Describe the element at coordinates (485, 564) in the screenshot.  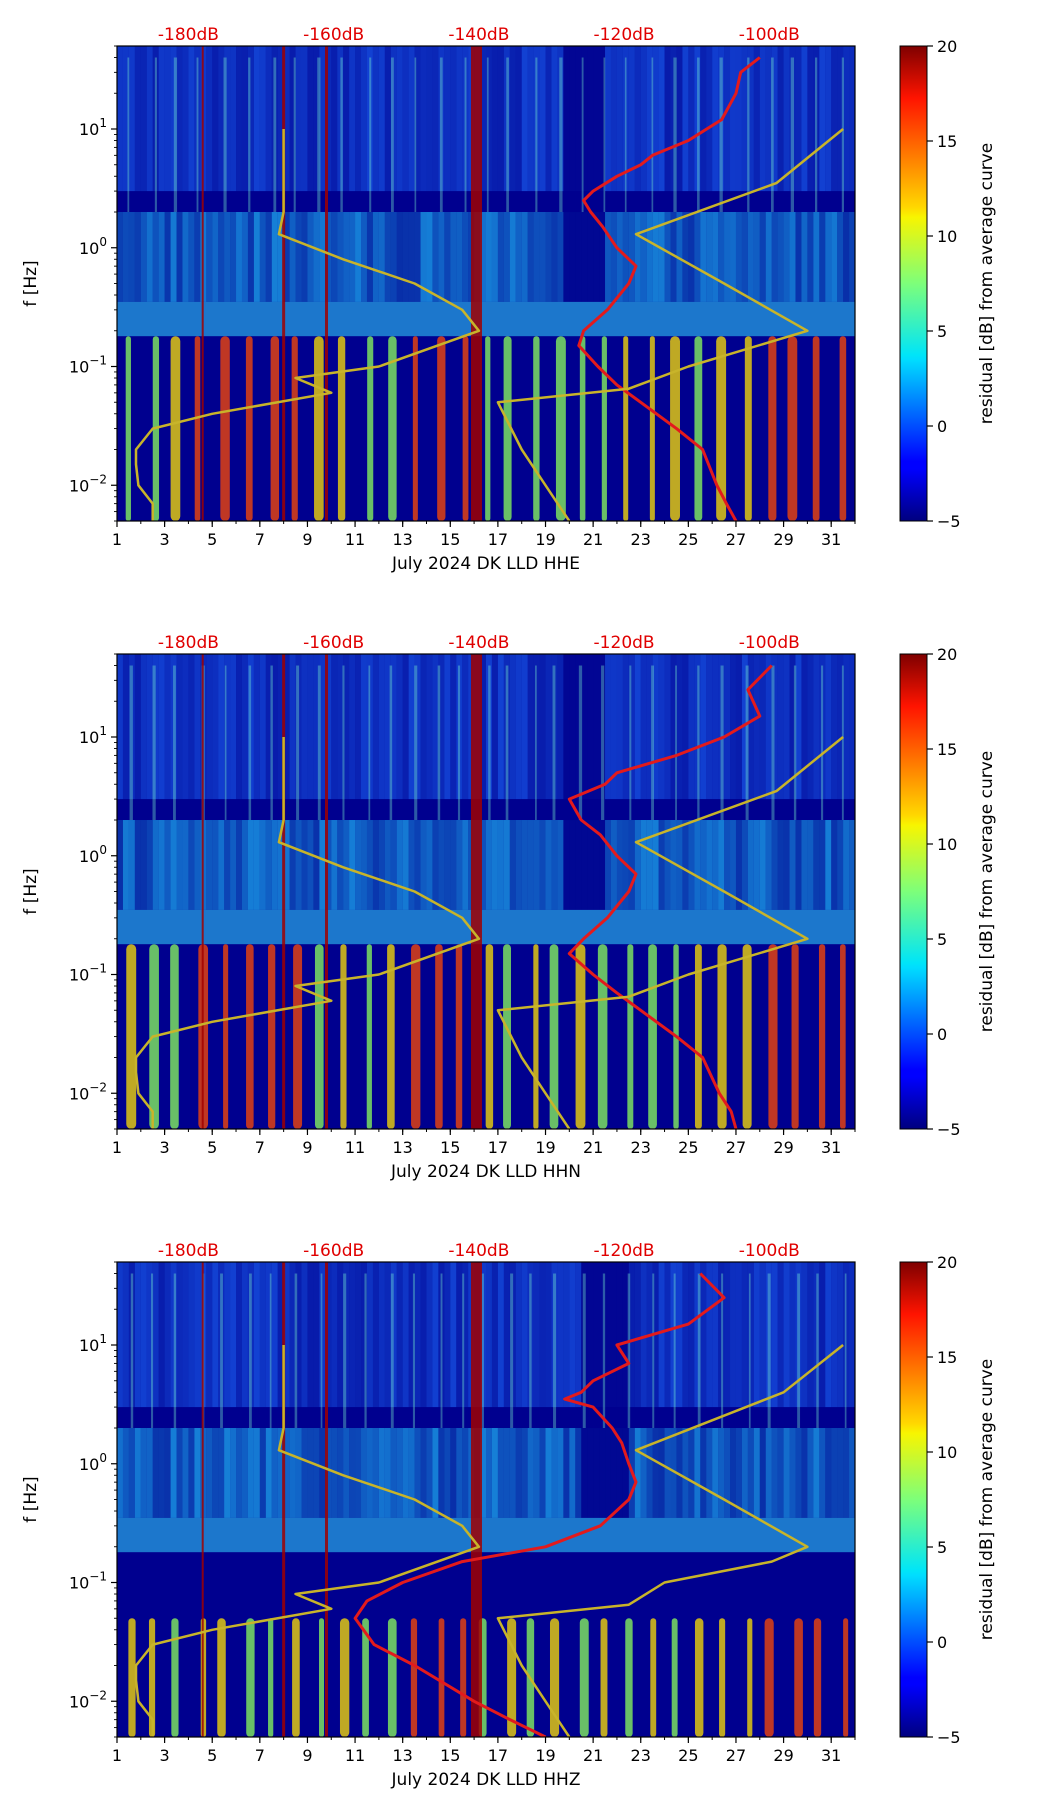
I see `x-axis-label: July 2024 DK LLD HHE` at that location.